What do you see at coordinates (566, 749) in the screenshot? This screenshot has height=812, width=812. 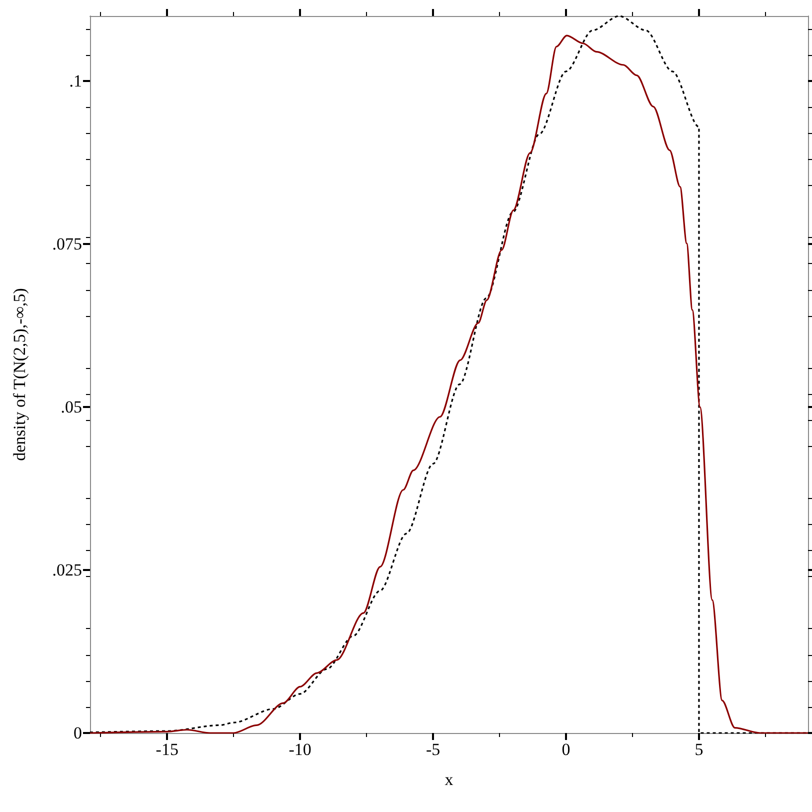 I see `x-tick-label: 0` at bounding box center [566, 749].